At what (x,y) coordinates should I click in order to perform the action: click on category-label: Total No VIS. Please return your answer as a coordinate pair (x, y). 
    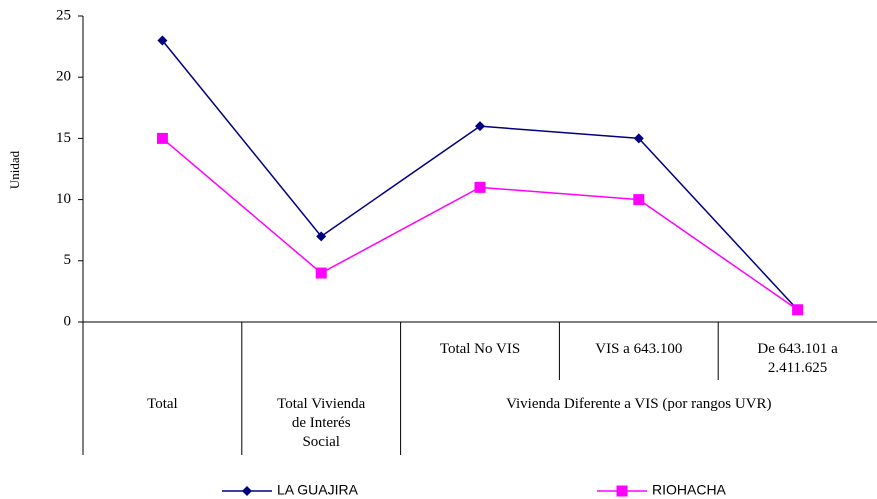
    Looking at the image, I should click on (480, 349).